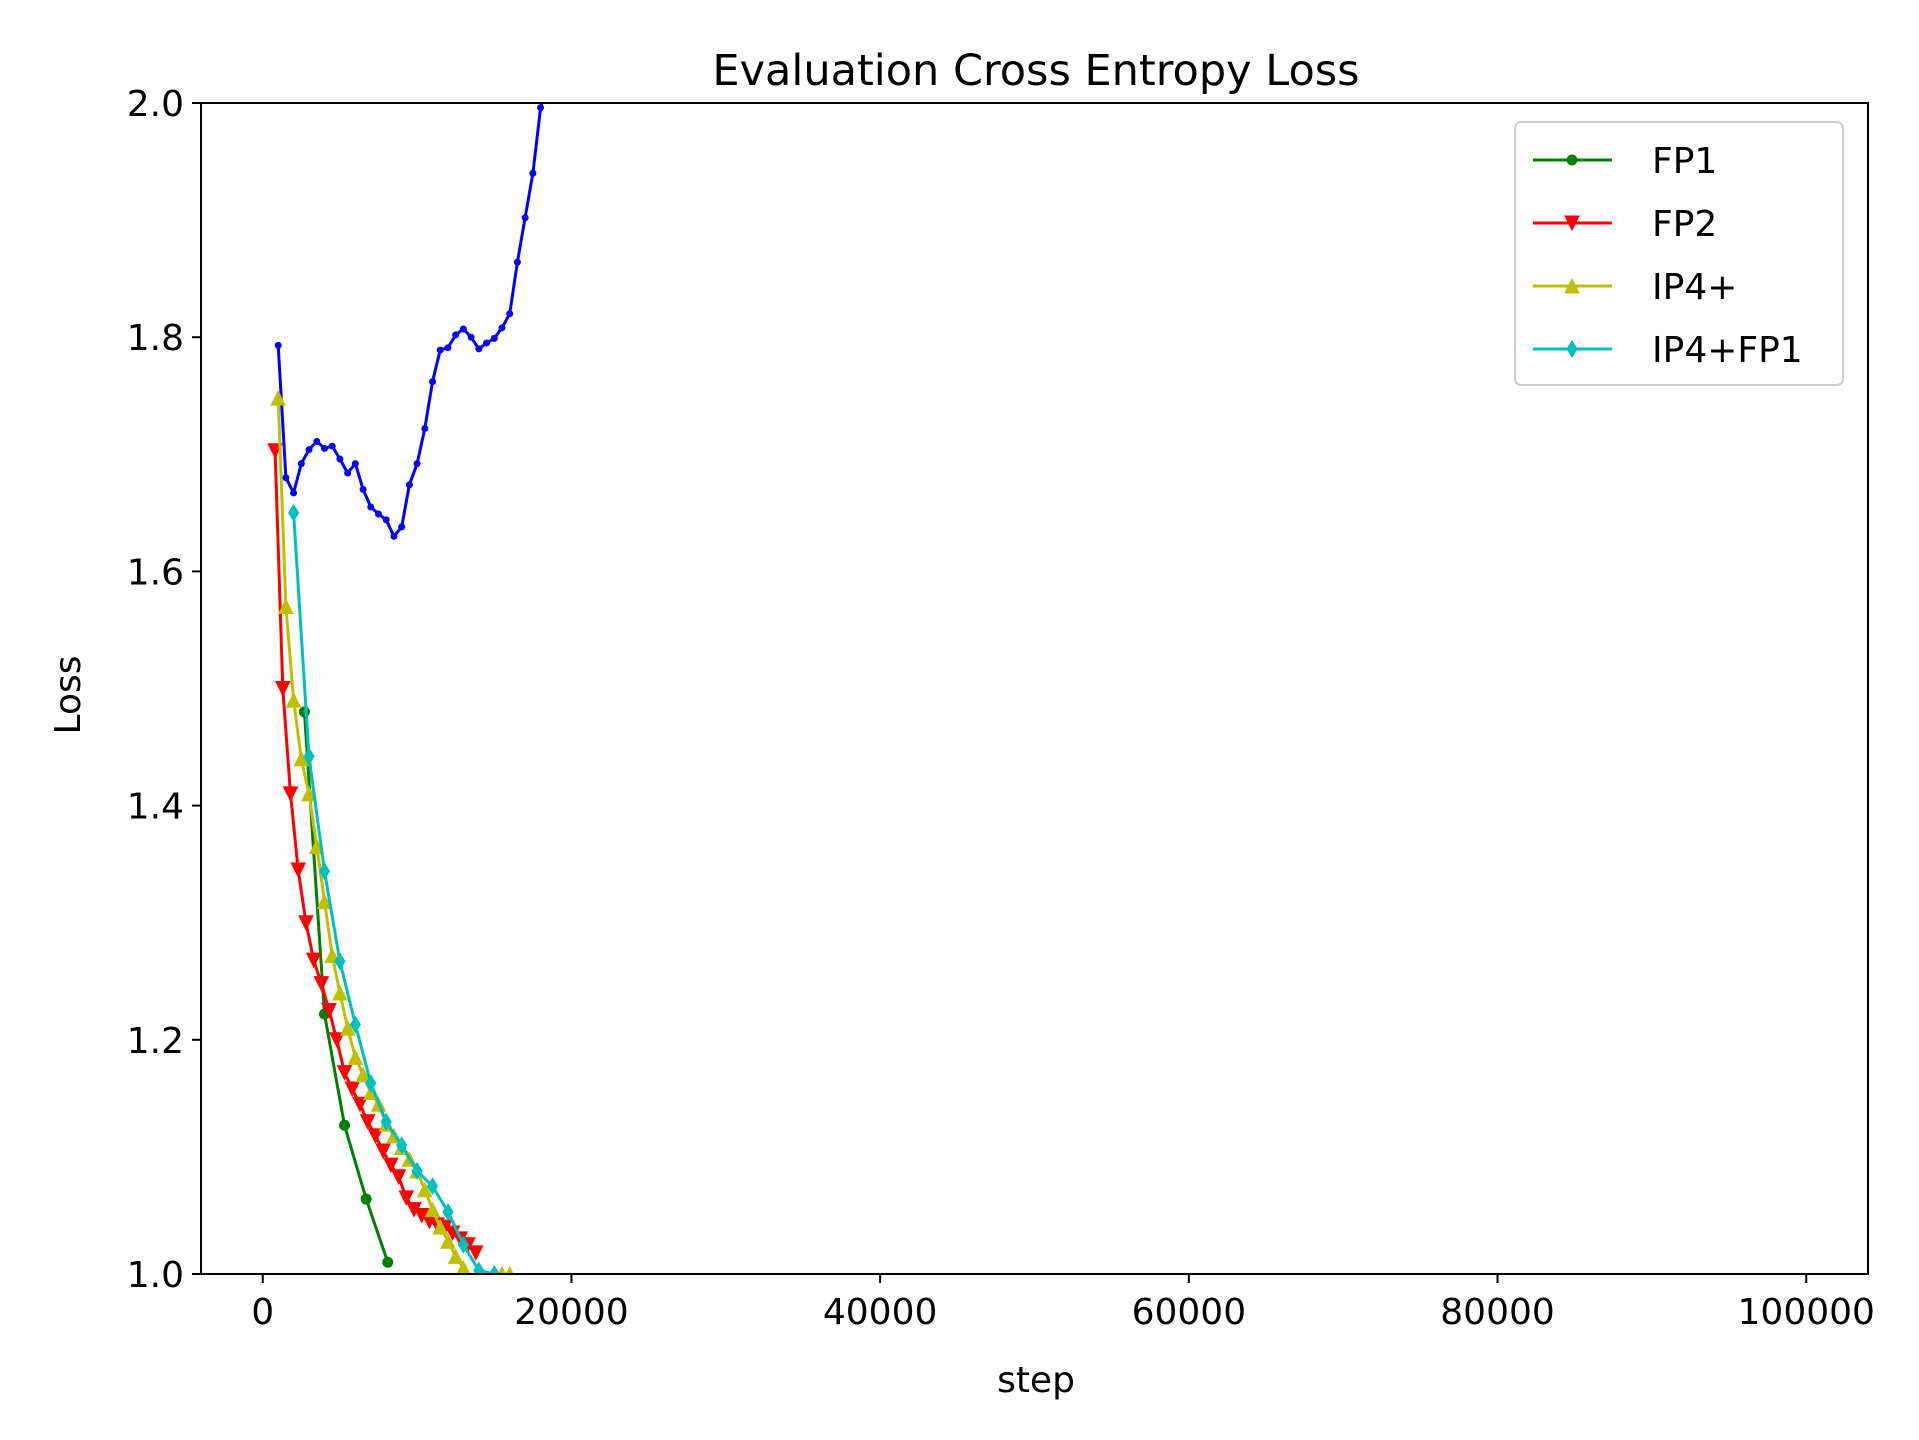 The image size is (1919, 1440). What do you see at coordinates (1668, 350) in the screenshot?
I see `legend-item: IP4+FP1` at bounding box center [1668, 350].